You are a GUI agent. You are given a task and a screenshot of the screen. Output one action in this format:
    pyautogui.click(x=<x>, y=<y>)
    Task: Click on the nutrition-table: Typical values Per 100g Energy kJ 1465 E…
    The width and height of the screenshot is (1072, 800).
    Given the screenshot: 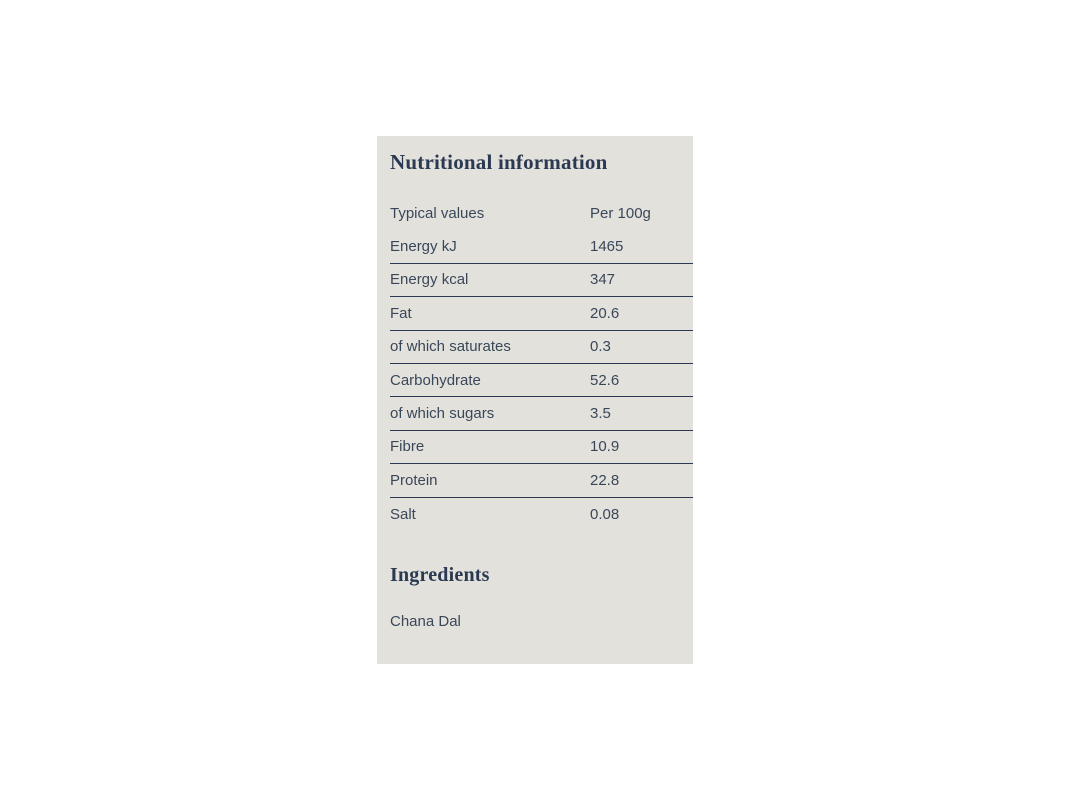 What is the action you would take?
    pyautogui.click(x=541, y=364)
    